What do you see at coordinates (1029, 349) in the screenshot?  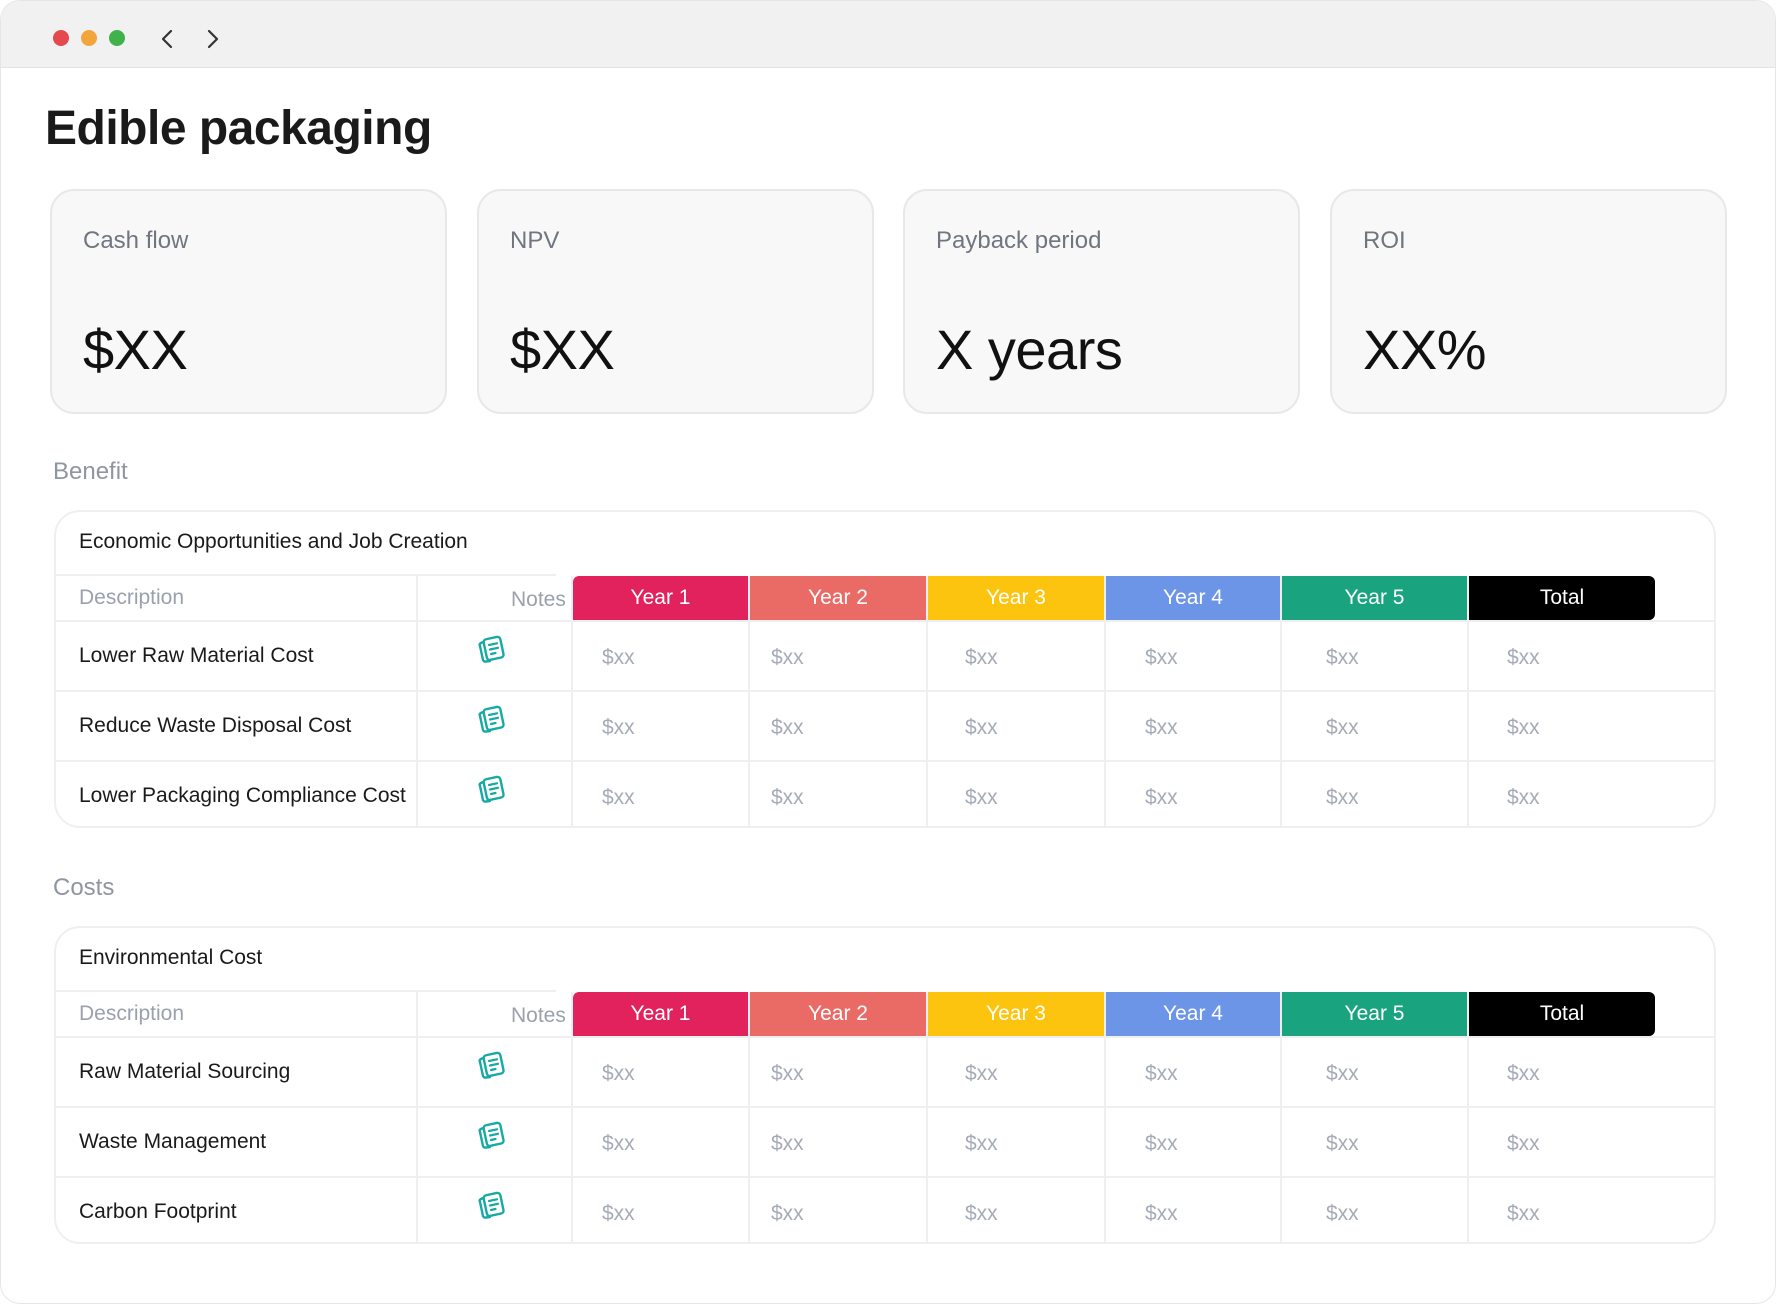 I see `kpi-value: X years` at bounding box center [1029, 349].